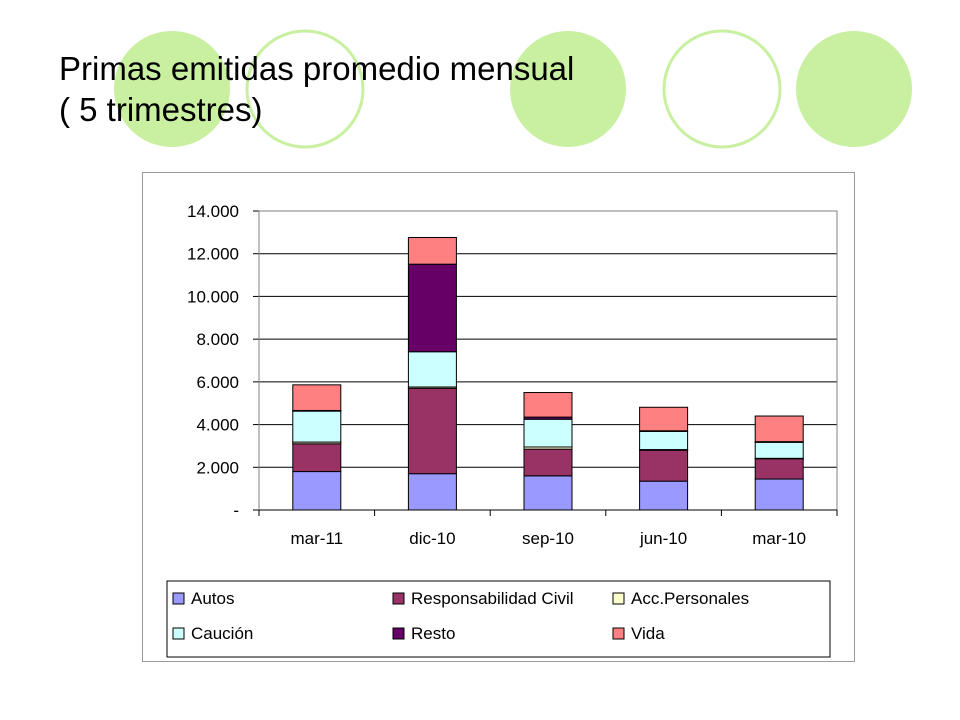  What do you see at coordinates (212, 598) in the screenshot?
I see `legend-label: Autos` at bounding box center [212, 598].